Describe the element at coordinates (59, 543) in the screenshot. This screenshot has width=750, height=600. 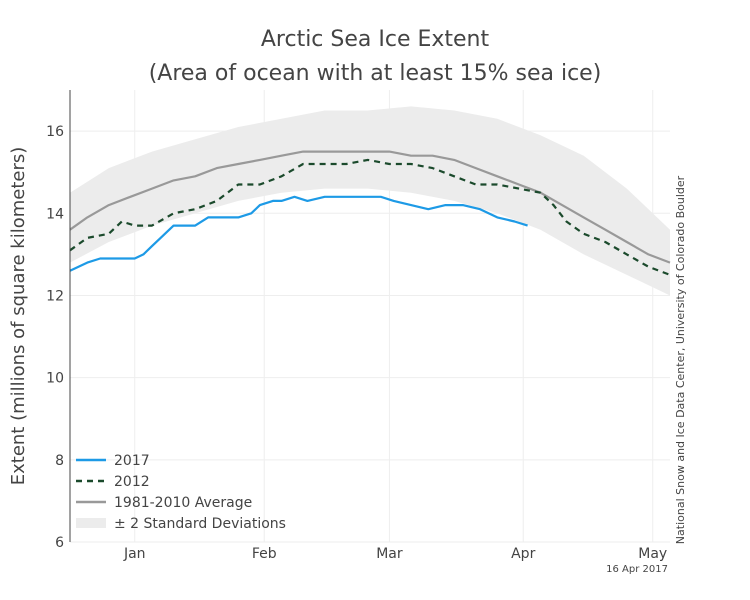
I see `y-tick-label-6: 6` at that location.